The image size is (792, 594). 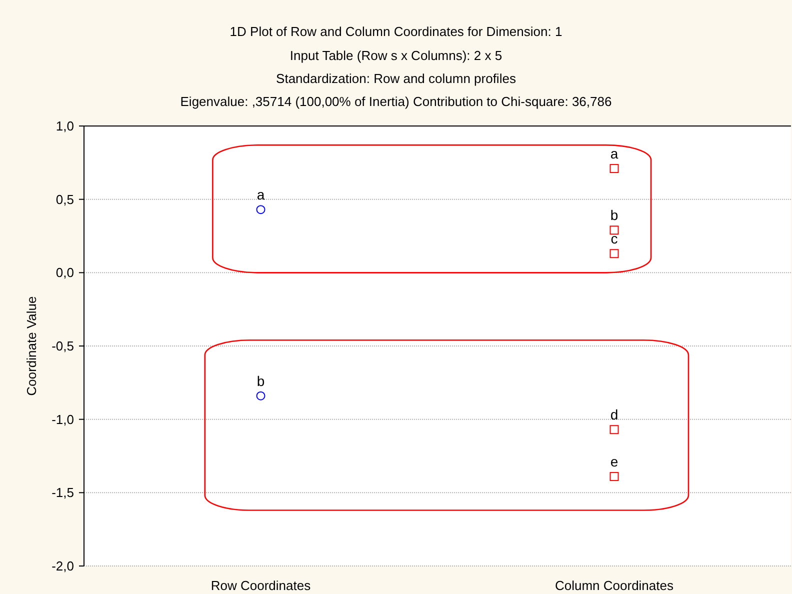 I want to click on chart-title: 1D Plot of Row and Column Coordinates for Dimension: 1, so click(x=396, y=31).